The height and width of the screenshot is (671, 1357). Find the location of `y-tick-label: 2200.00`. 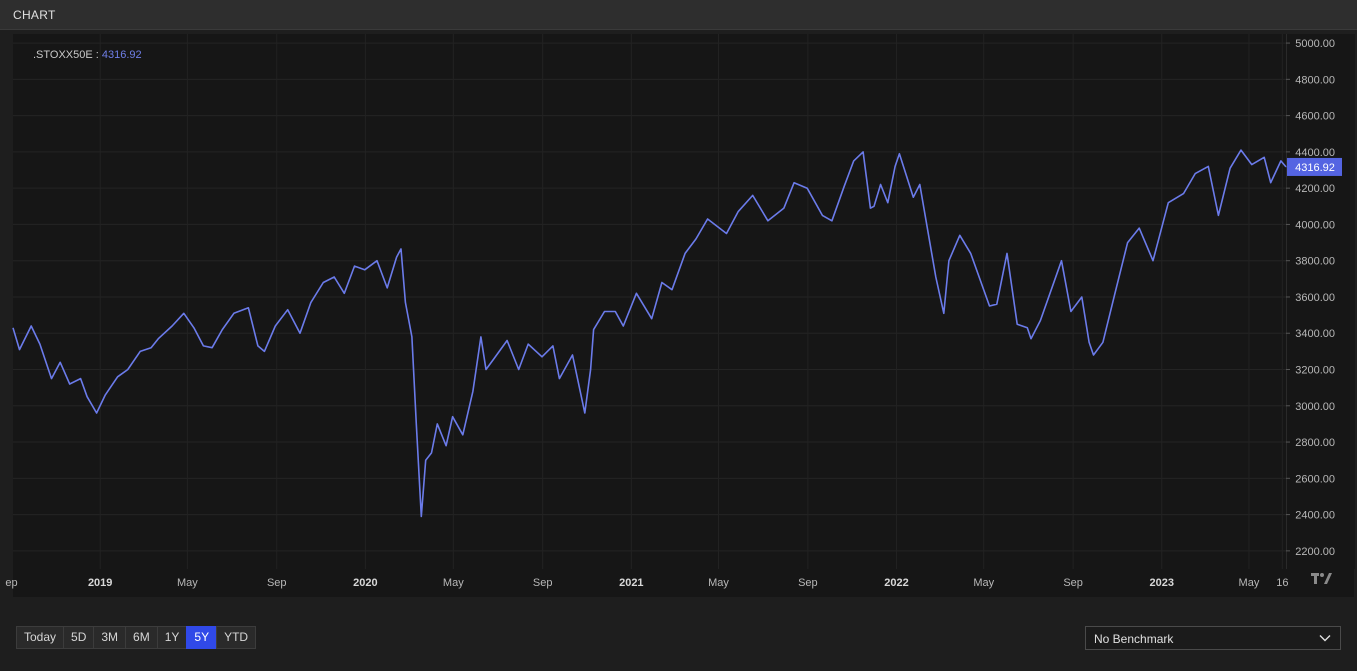

y-tick-label: 2200.00 is located at coordinates (1315, 552).